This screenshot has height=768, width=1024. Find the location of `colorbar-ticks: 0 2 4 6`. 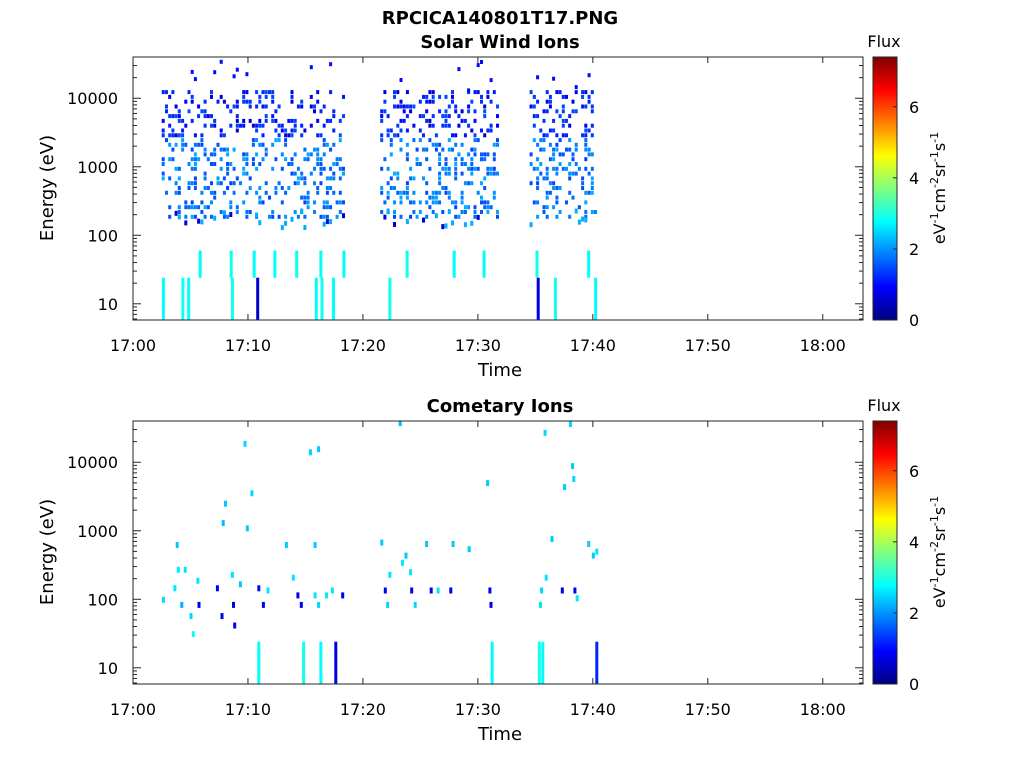

colorbar-ticks: 0 2 4 6 is located at coordinates (906, 214).